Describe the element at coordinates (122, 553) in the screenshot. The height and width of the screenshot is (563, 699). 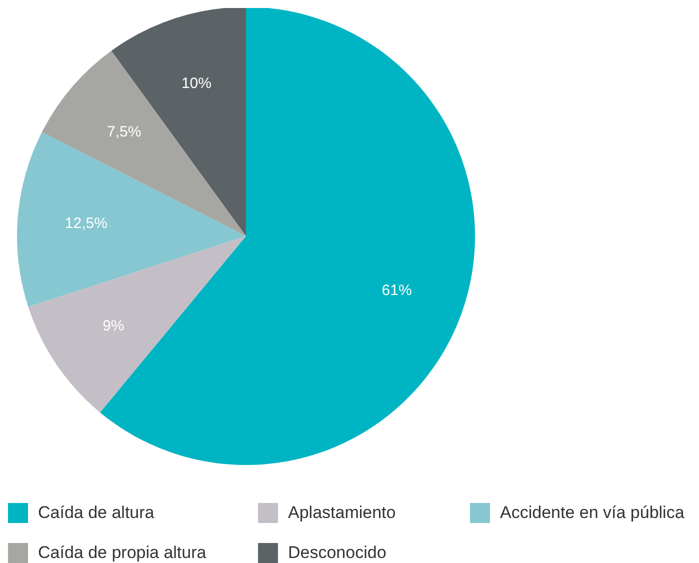
I see `legend-label: Caída de propia altura` at that location.